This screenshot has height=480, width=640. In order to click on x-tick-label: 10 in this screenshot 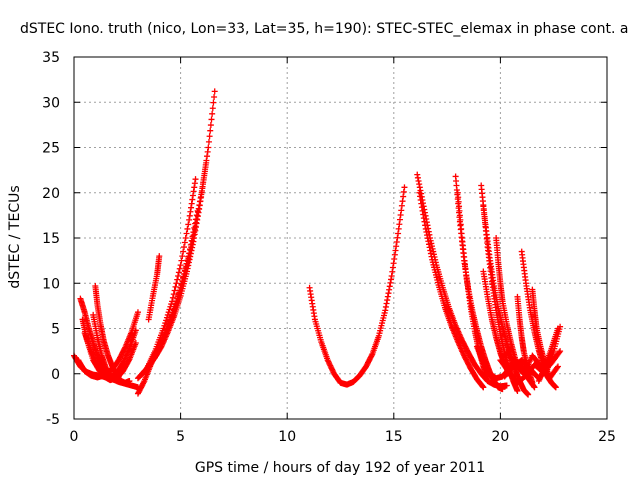, I will do `click(287, 437)`.